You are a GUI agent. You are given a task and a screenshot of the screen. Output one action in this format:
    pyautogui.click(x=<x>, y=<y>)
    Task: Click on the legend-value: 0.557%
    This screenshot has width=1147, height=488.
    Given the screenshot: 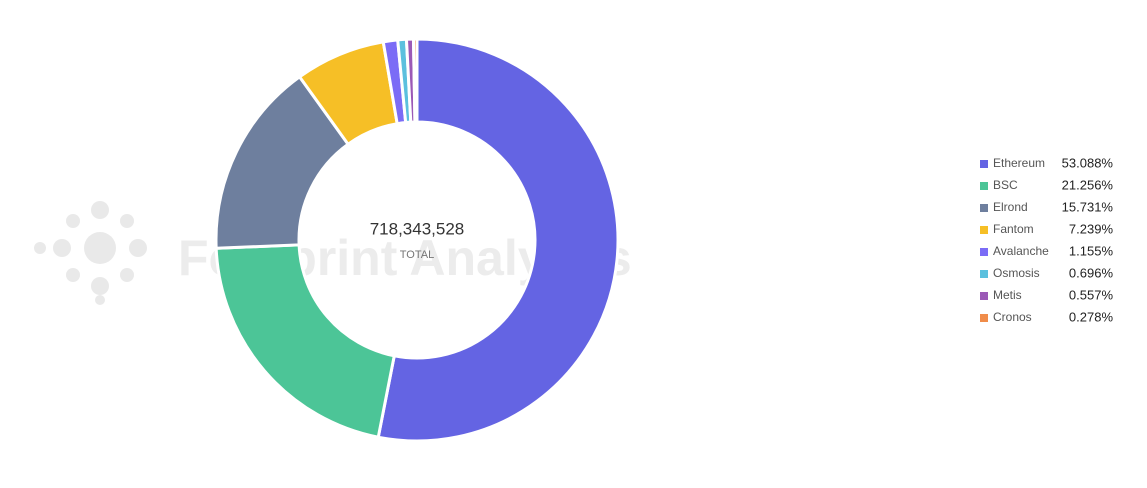 What is the action you would take?
    pyautogui.click(x=1091, y=294)
    